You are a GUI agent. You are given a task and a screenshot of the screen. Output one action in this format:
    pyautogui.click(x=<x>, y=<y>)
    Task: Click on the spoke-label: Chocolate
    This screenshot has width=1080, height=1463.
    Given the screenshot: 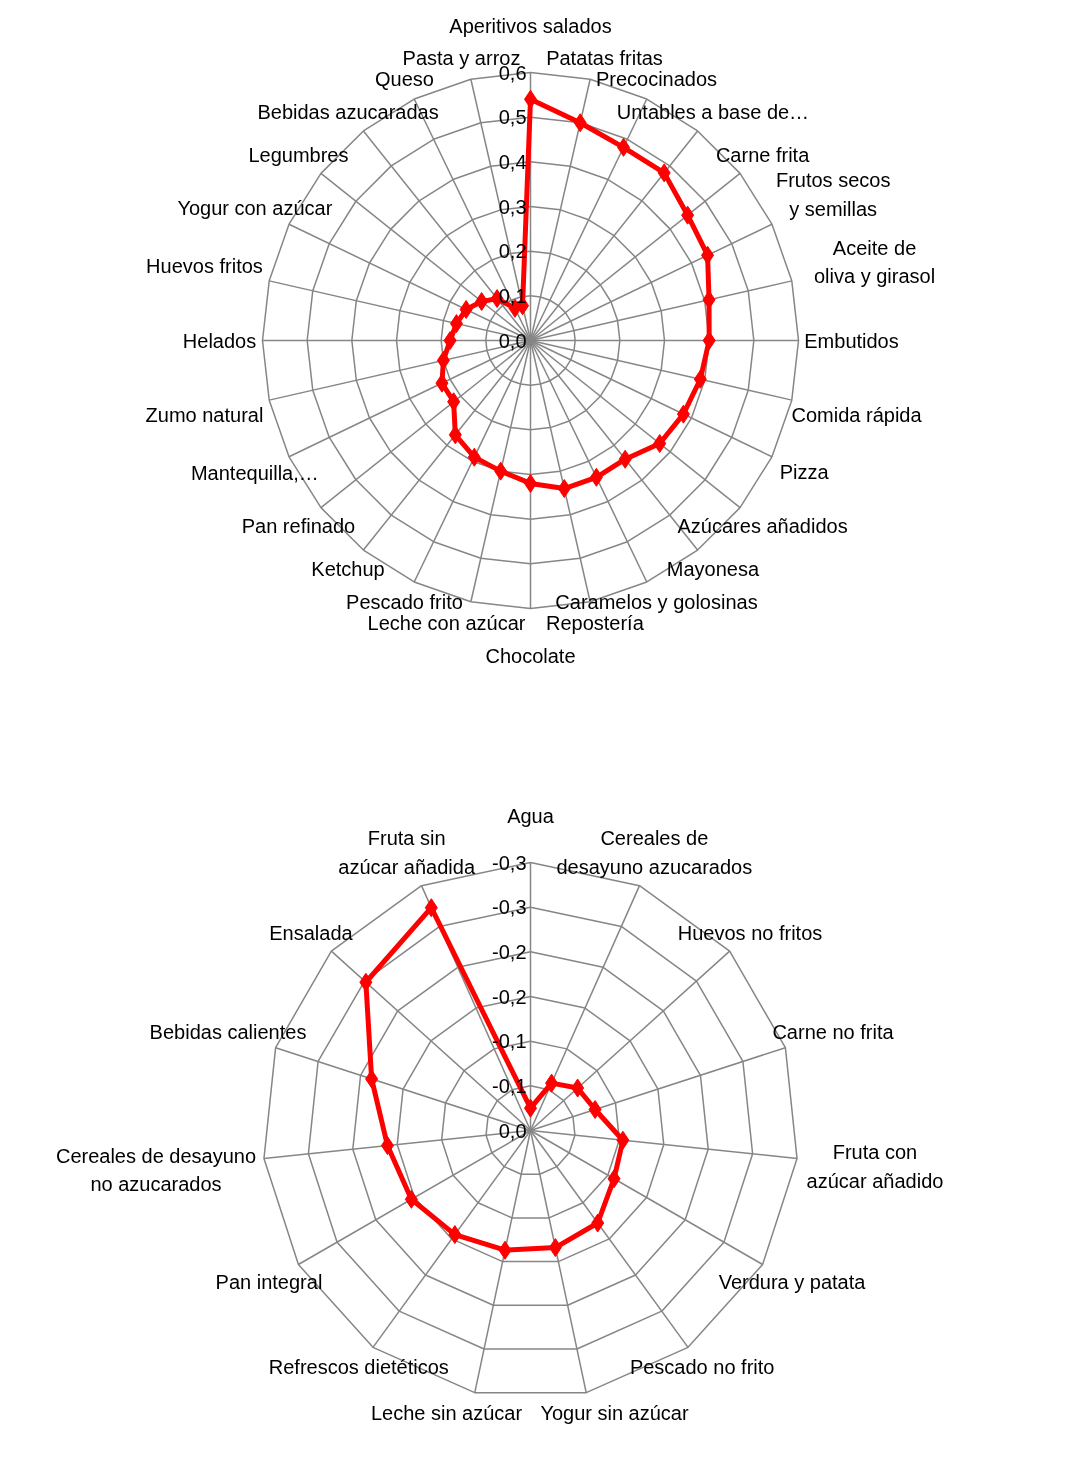 What is the action you would take?
    pyautogui.click(x=530, y=655)
    